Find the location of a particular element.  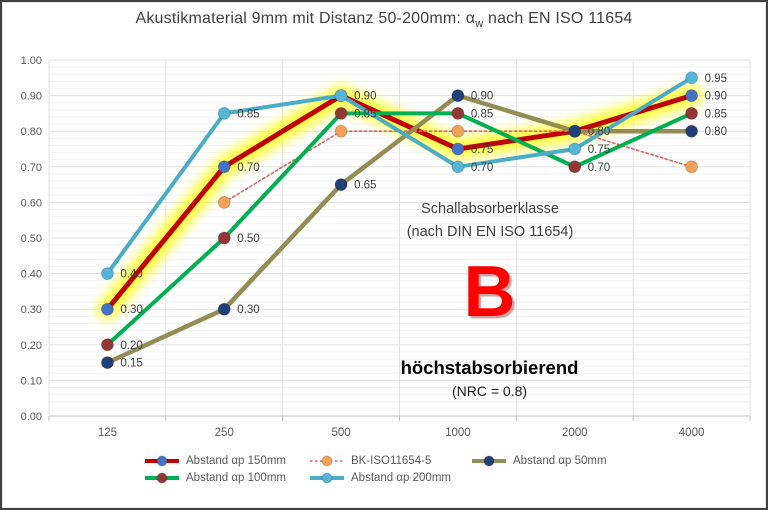

y-tick-label: 0.00 is located at coordinates (31, 417).